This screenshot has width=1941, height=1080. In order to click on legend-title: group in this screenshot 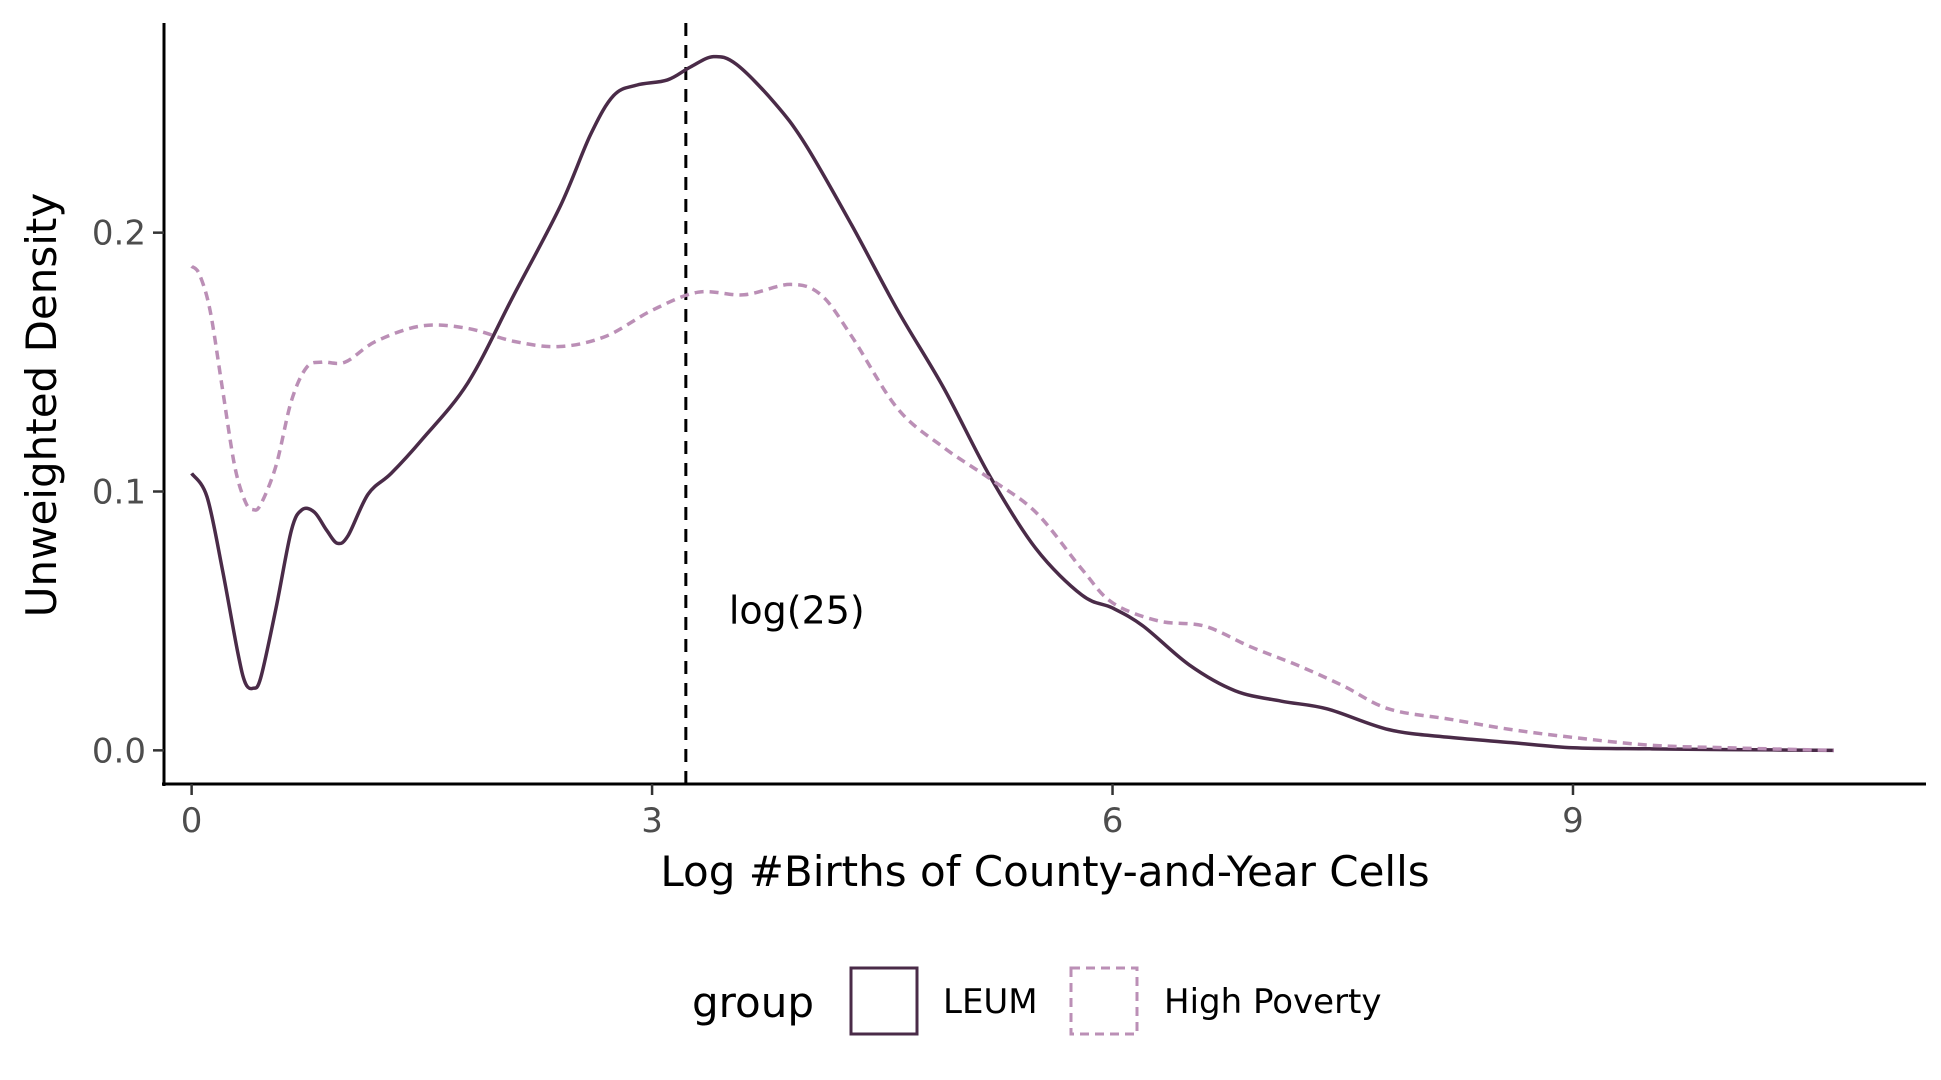, I will do `click(753, 1002)`.